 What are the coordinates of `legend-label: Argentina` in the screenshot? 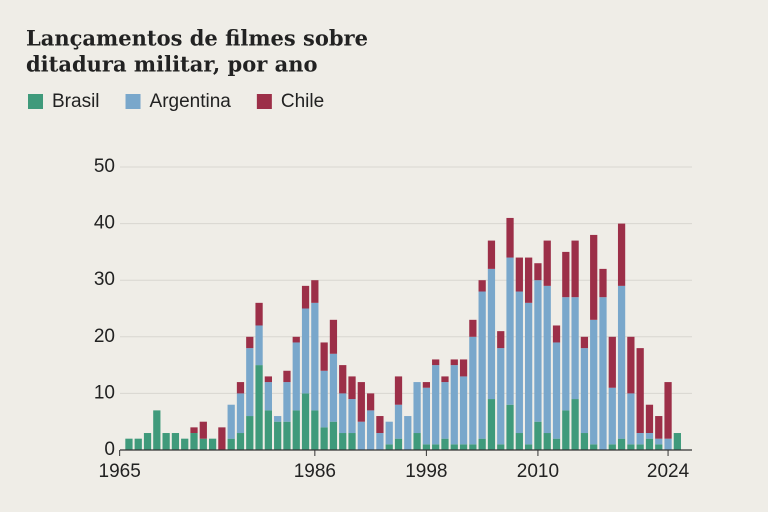 It's located at (191, 101).